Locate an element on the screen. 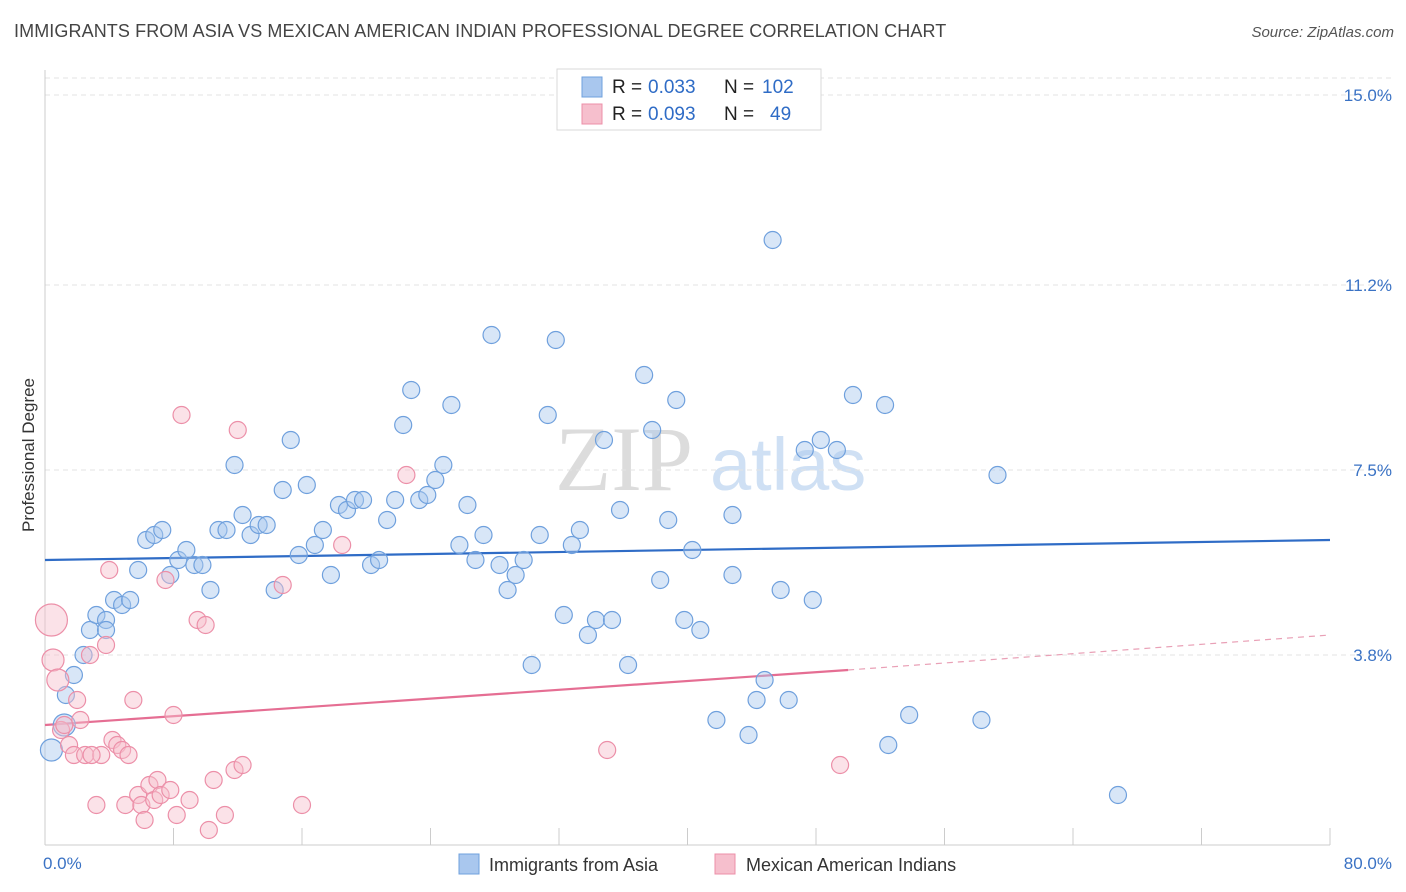 This screenshot has height=892, width=1406. y-tick-labels: 3.8% 7.5% 11.2% 15.0% is located at coordinates (1368, 375).